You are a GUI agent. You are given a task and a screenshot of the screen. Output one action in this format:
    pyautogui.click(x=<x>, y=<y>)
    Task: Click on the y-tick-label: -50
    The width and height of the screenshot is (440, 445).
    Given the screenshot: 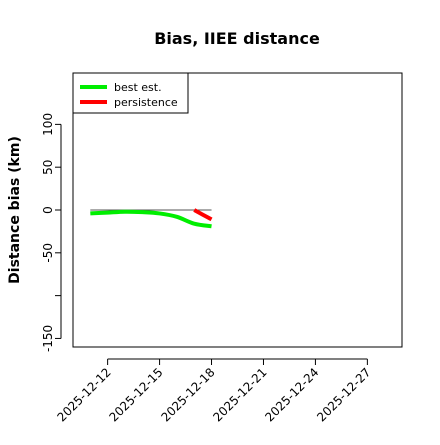 What is the action you would take?
    pyautogui.click(x=48, y=253)
    